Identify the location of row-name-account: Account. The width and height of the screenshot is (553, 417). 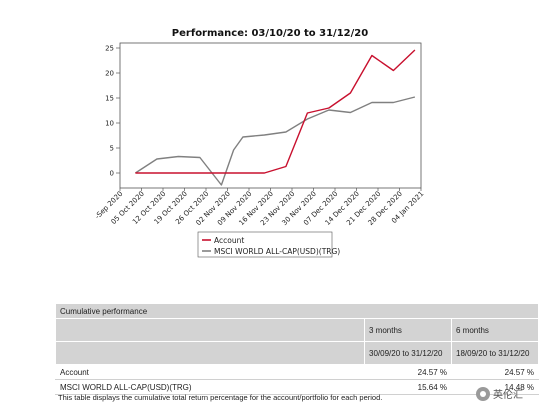
(210, 372).